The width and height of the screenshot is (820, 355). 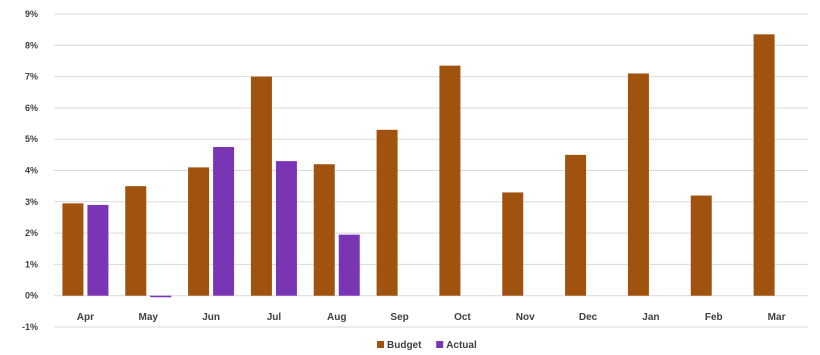 I want to click on x-axis: Apr May Jun Jul Aug Sep Oct Nov Dec Jan Feb Mar, so click(x=431, y=317).